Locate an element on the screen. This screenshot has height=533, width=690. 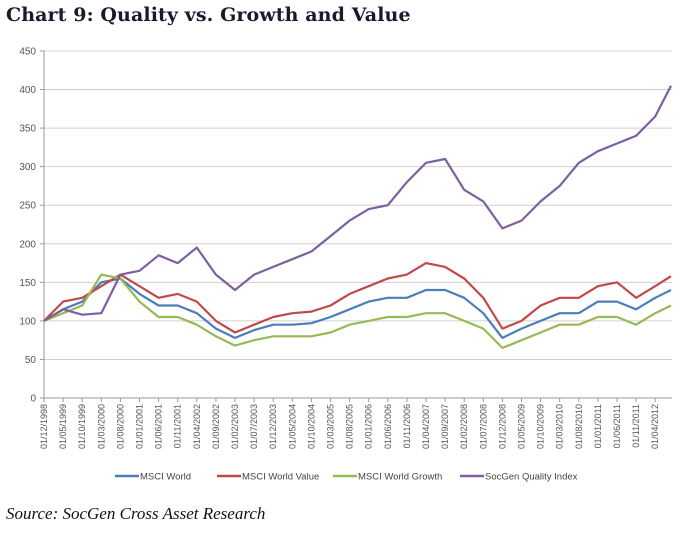
x-tick-label: 01/01/2011 is located at coordinates (598, 426).